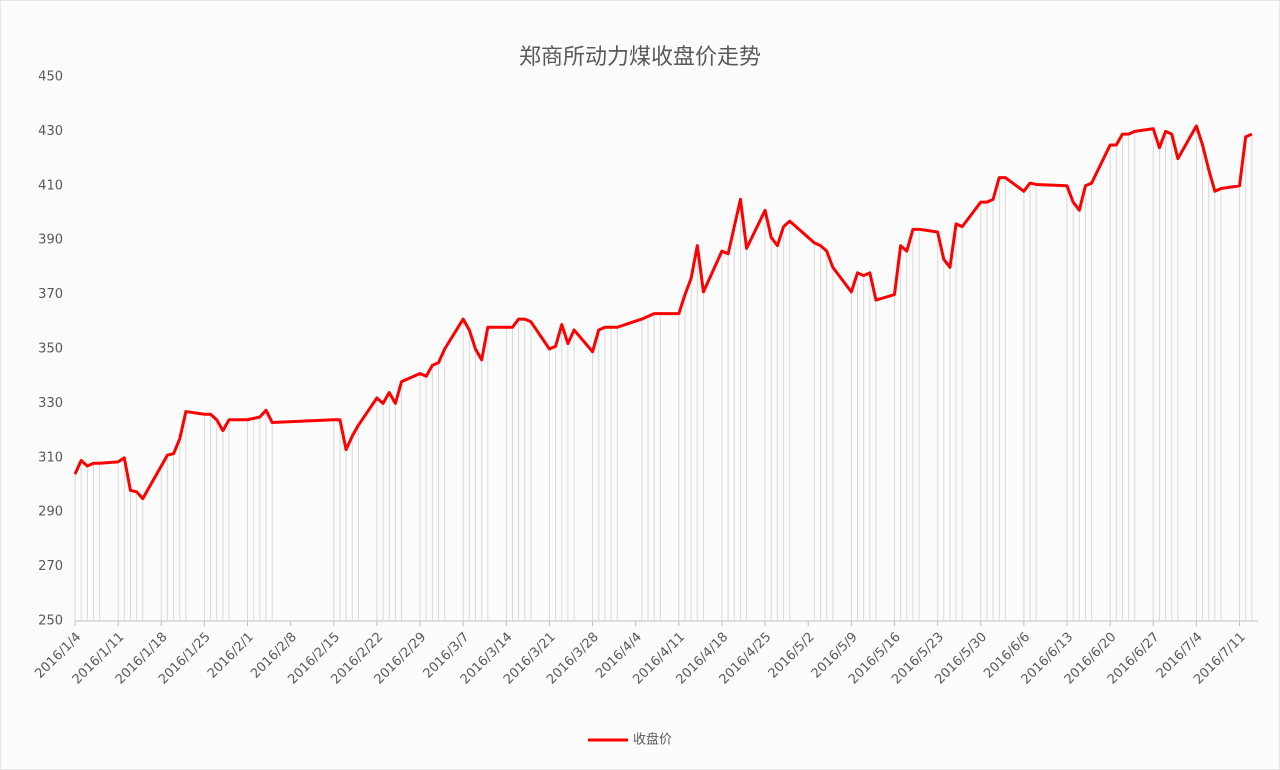  Describe the element at coordinates (50, 77) in the screenshot. I see `y-tick-label: 450` at that location.